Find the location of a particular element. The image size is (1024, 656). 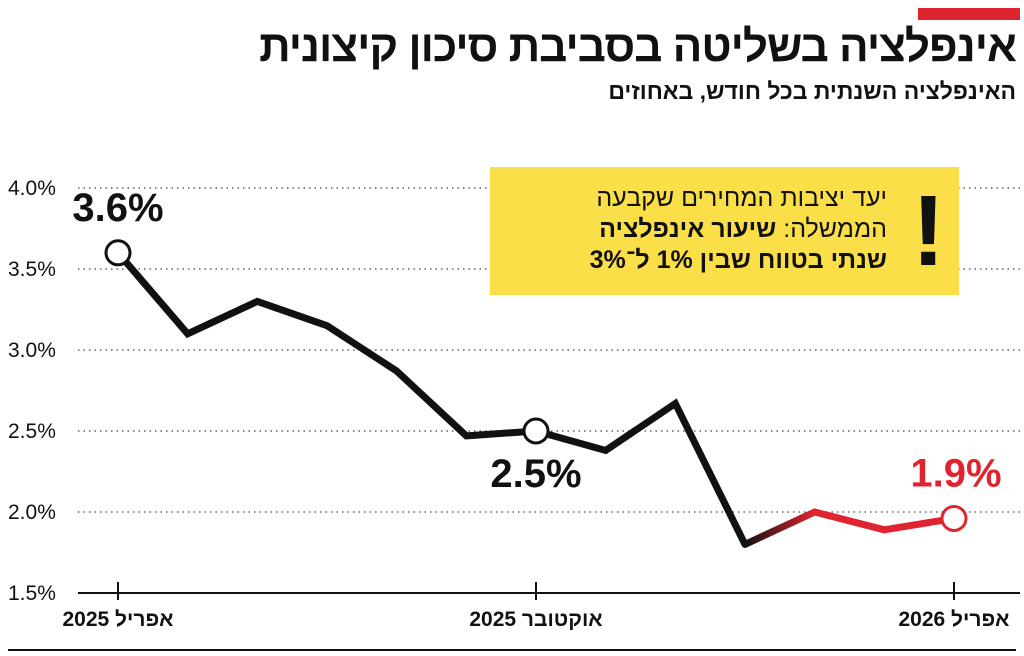

accent-bar is located at coordinates (969, 14).